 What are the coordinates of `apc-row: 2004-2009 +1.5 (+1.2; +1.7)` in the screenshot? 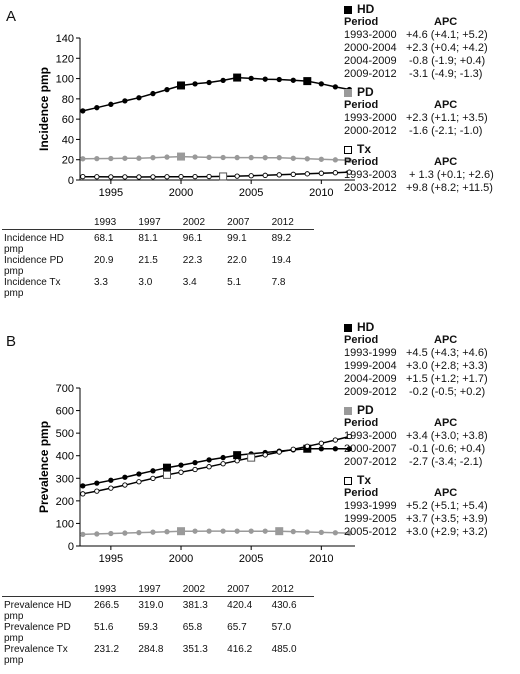 It's located at (416, 379).